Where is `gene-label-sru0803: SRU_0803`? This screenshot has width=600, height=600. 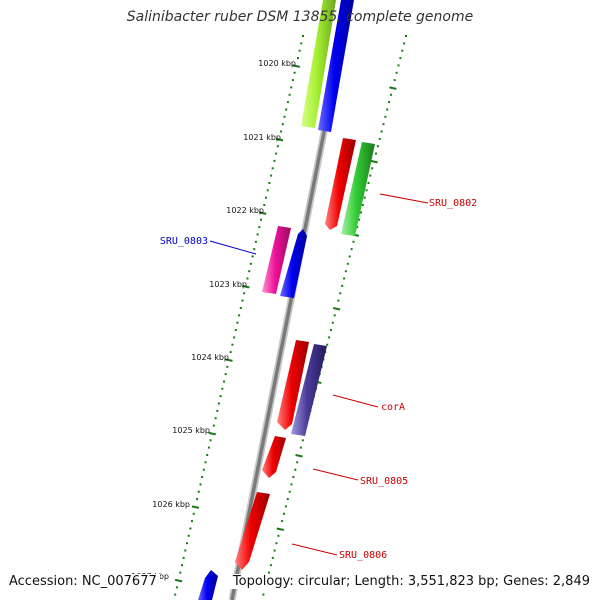
gene-label-sru0803: SRU_0803 is located at coordinates (184, 241).